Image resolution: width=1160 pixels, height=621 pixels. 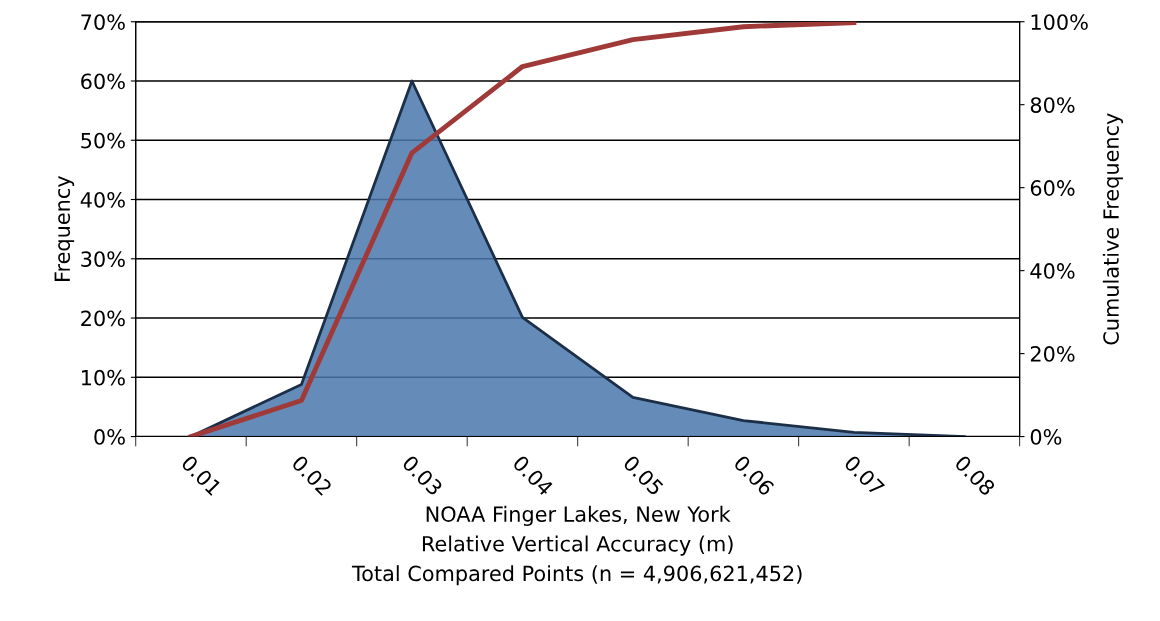 I want to click on y2-axis-title: Cumulative Frequency, so click(x=1112, y=229).